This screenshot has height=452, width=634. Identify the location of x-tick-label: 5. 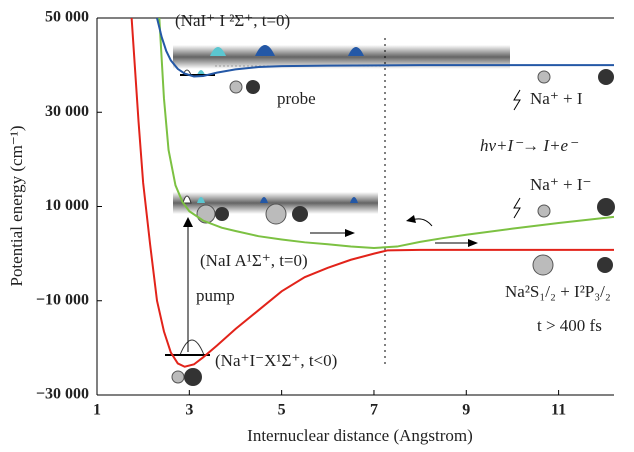
(282, 410).